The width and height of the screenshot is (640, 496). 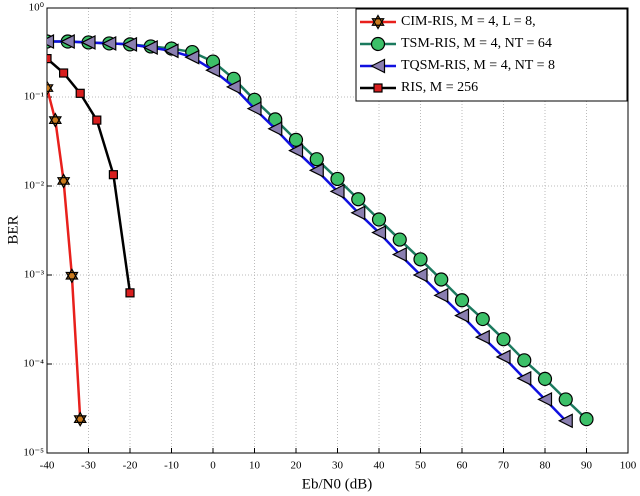 I want to click on y-tick-label: 10⁻², so click(x=34, y=186).